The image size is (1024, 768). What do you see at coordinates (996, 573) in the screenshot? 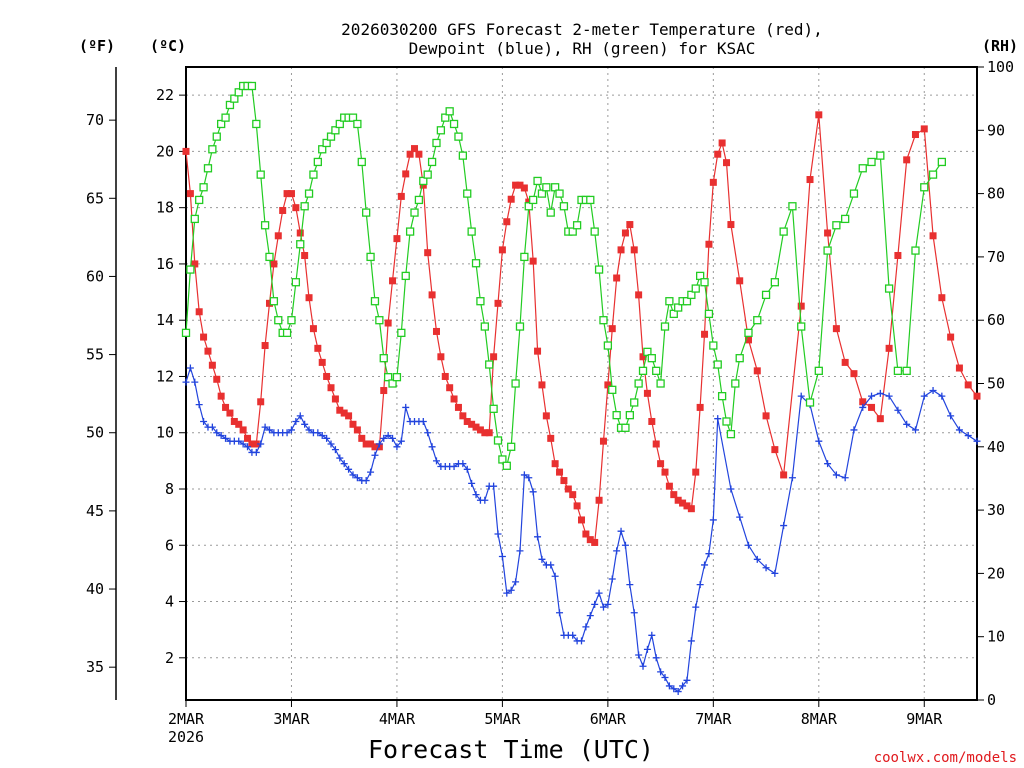
I see `rh-tick-label: 20` at bounding box center [996, 573].